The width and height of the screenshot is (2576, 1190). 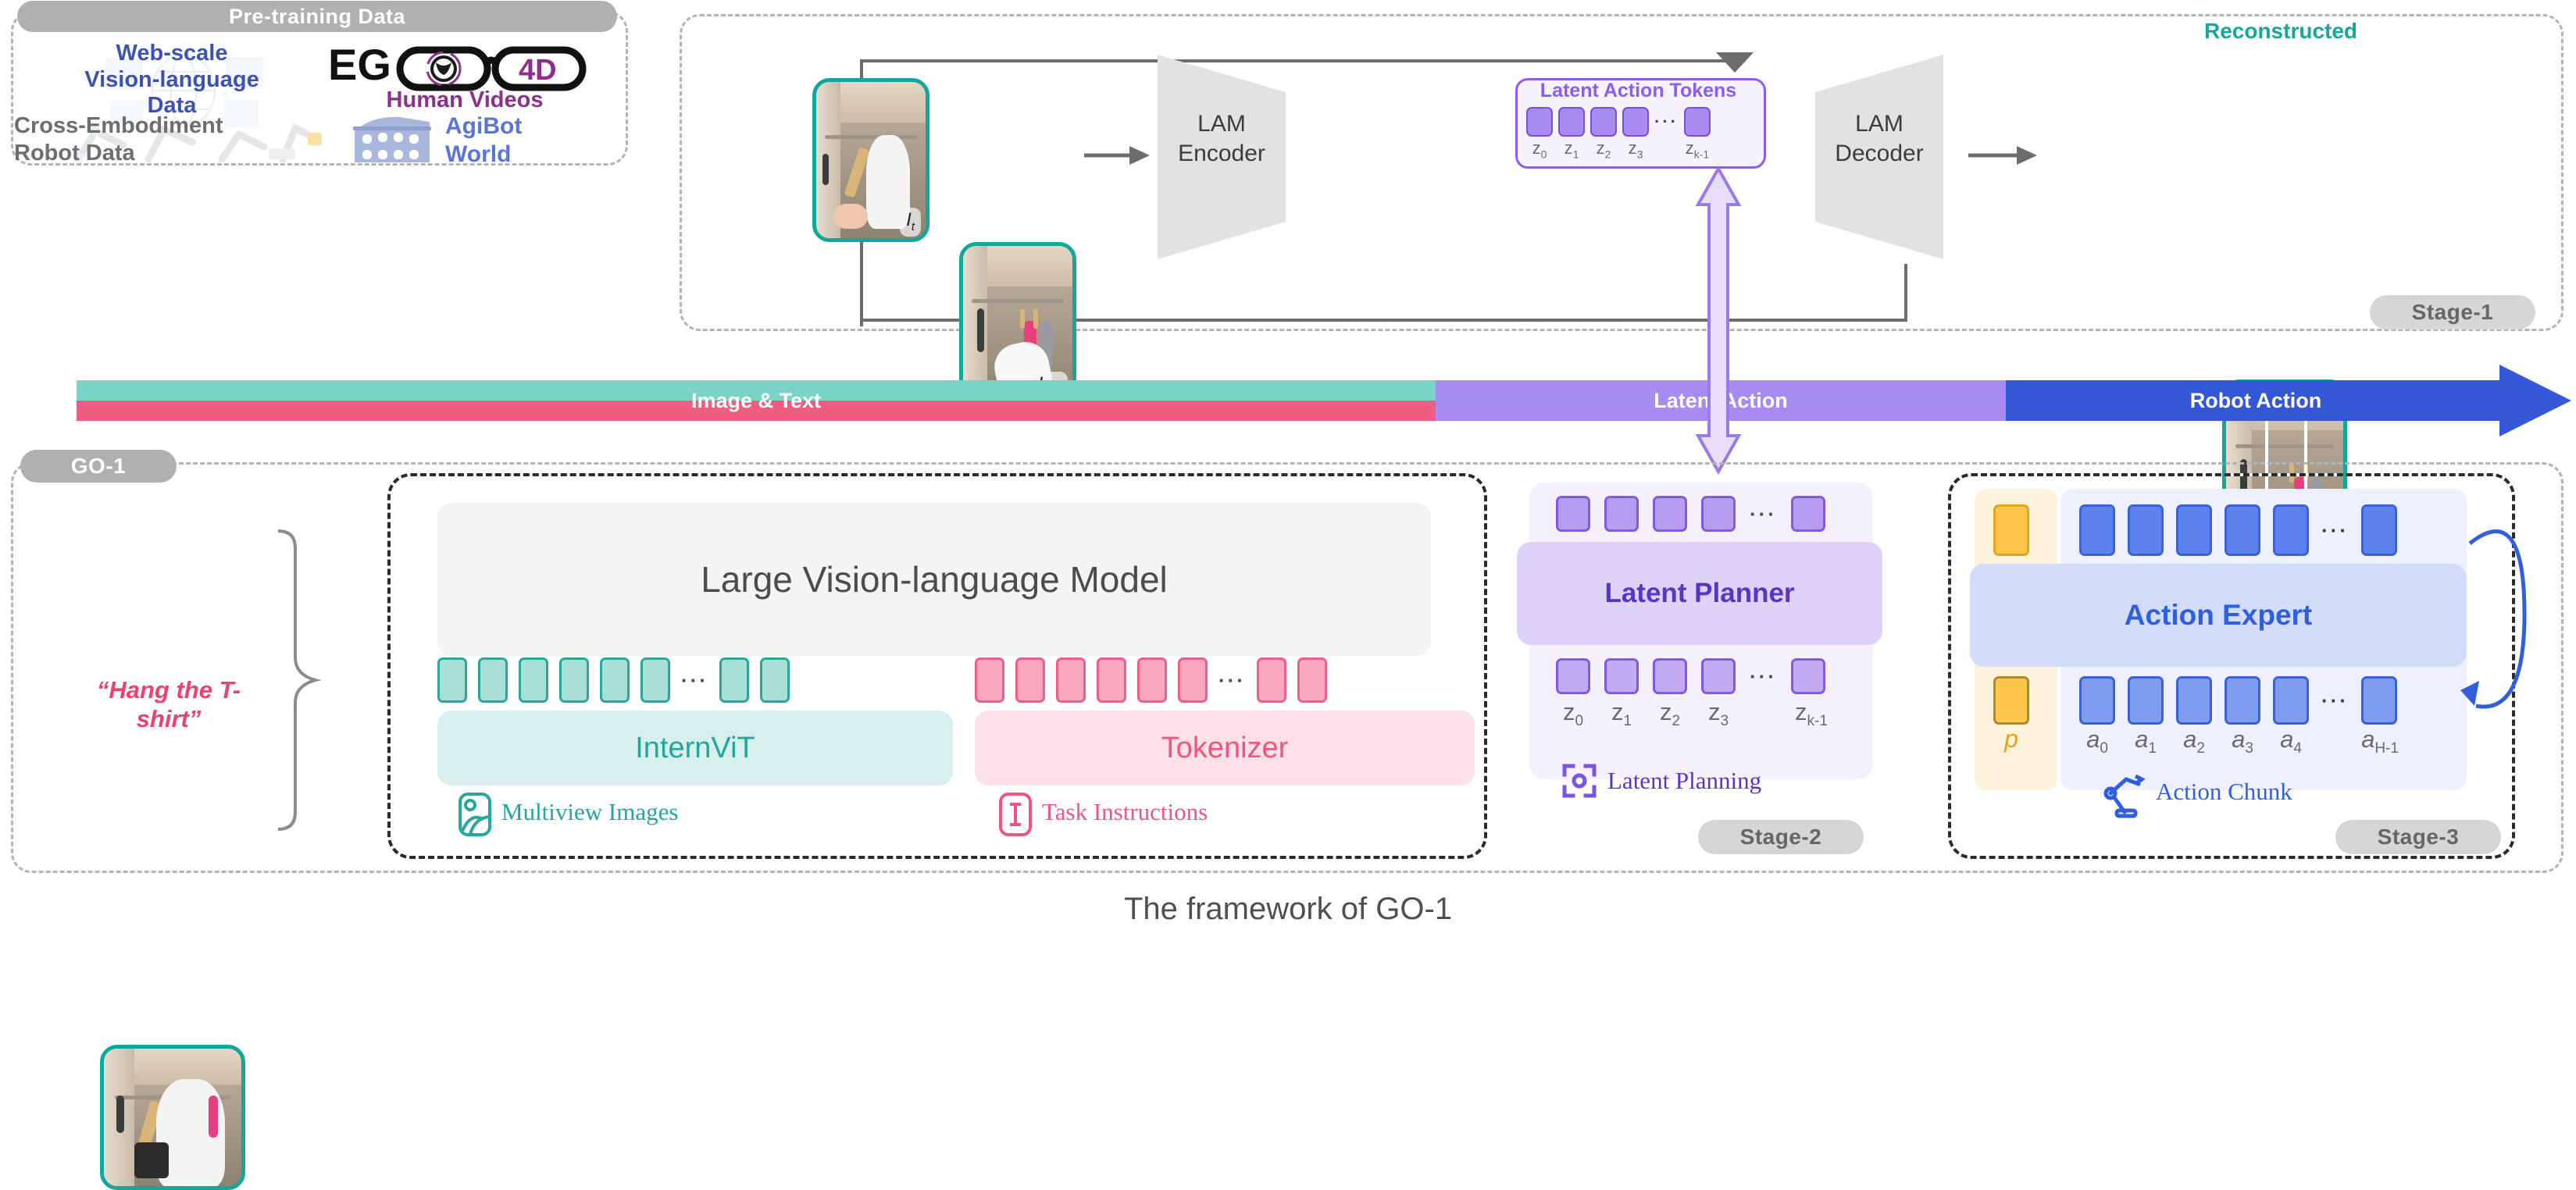 I want to click on flowbar-robot-action-segment: Robot Action, so click(x=2256, y=400).